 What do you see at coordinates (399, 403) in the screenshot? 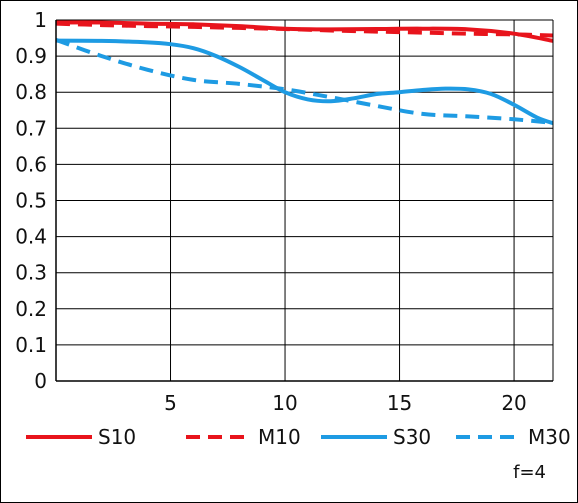
I see `x-tick-label: 15` at bounding box center [399, 403].